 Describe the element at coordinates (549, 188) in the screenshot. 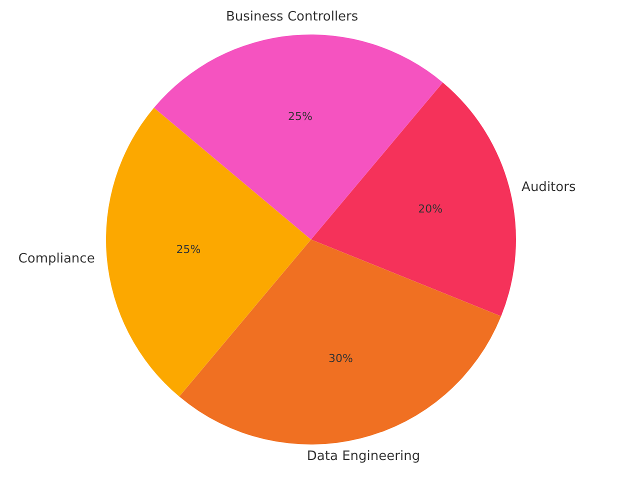

I see `slice-label: Auditors` at that location.